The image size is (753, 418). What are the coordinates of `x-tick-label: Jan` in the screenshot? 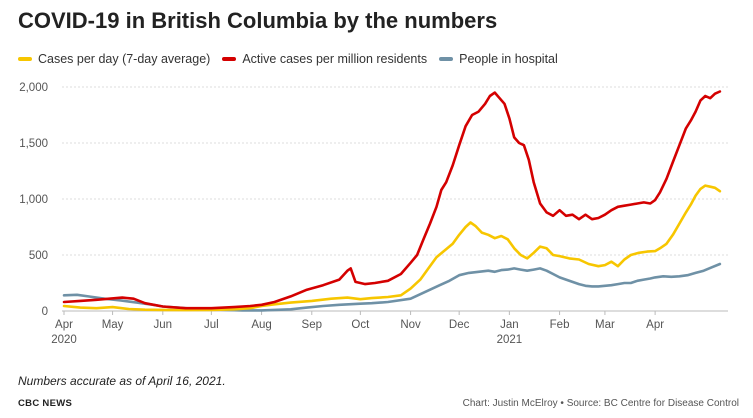 It's located at (509, 325).